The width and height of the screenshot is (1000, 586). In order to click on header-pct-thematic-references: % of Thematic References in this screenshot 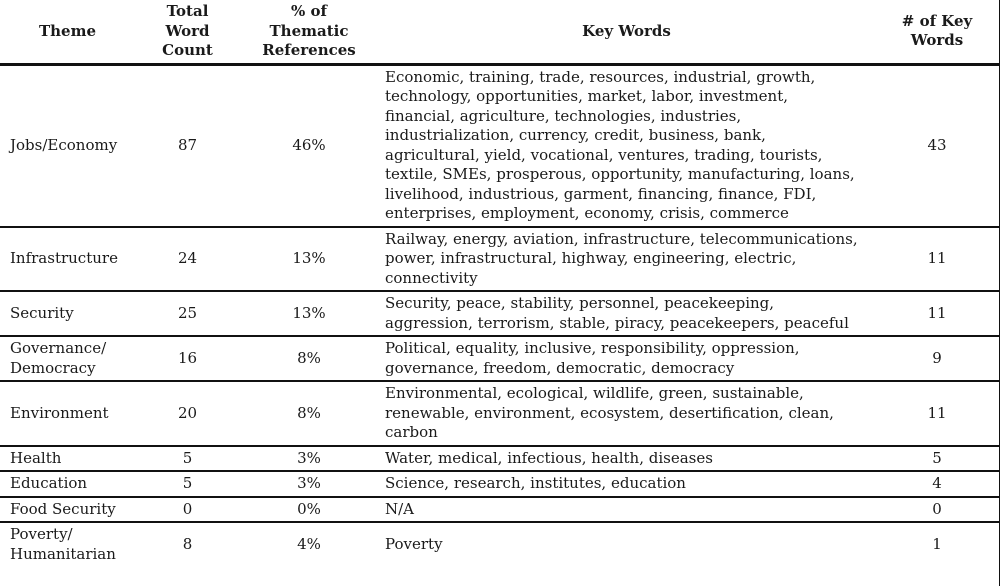, I will do `click(309, 33)`.